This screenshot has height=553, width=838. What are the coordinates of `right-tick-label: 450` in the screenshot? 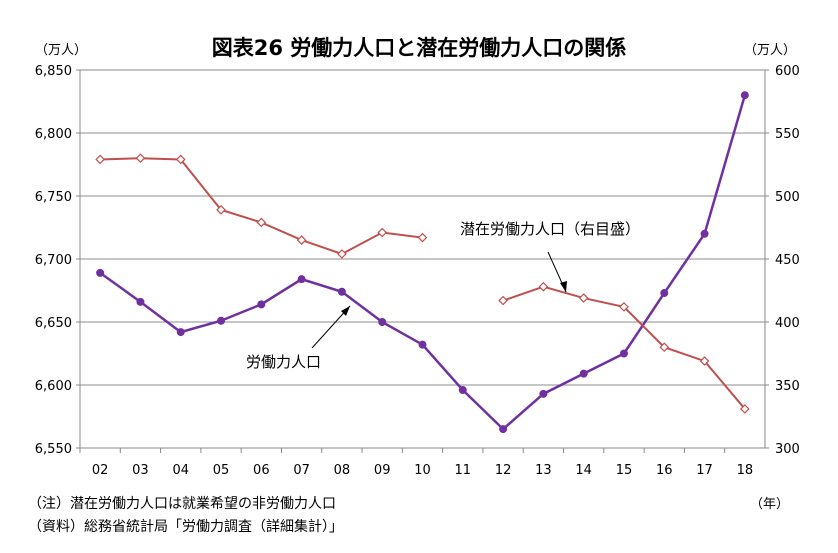 It's located at (787, 260).